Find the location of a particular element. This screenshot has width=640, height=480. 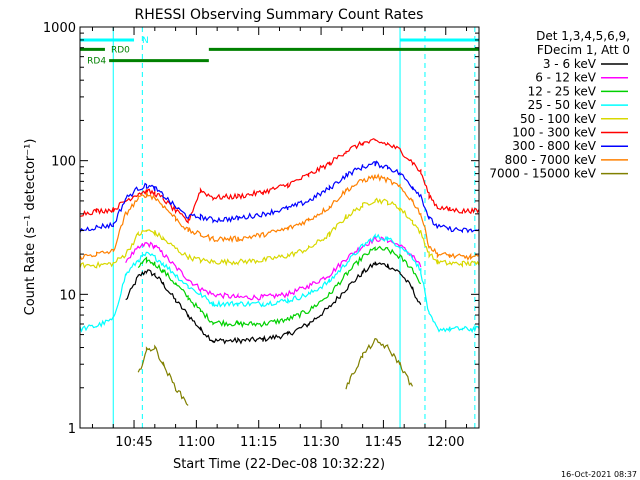

flag-label: RD4 is located at coordinates (96, 62).